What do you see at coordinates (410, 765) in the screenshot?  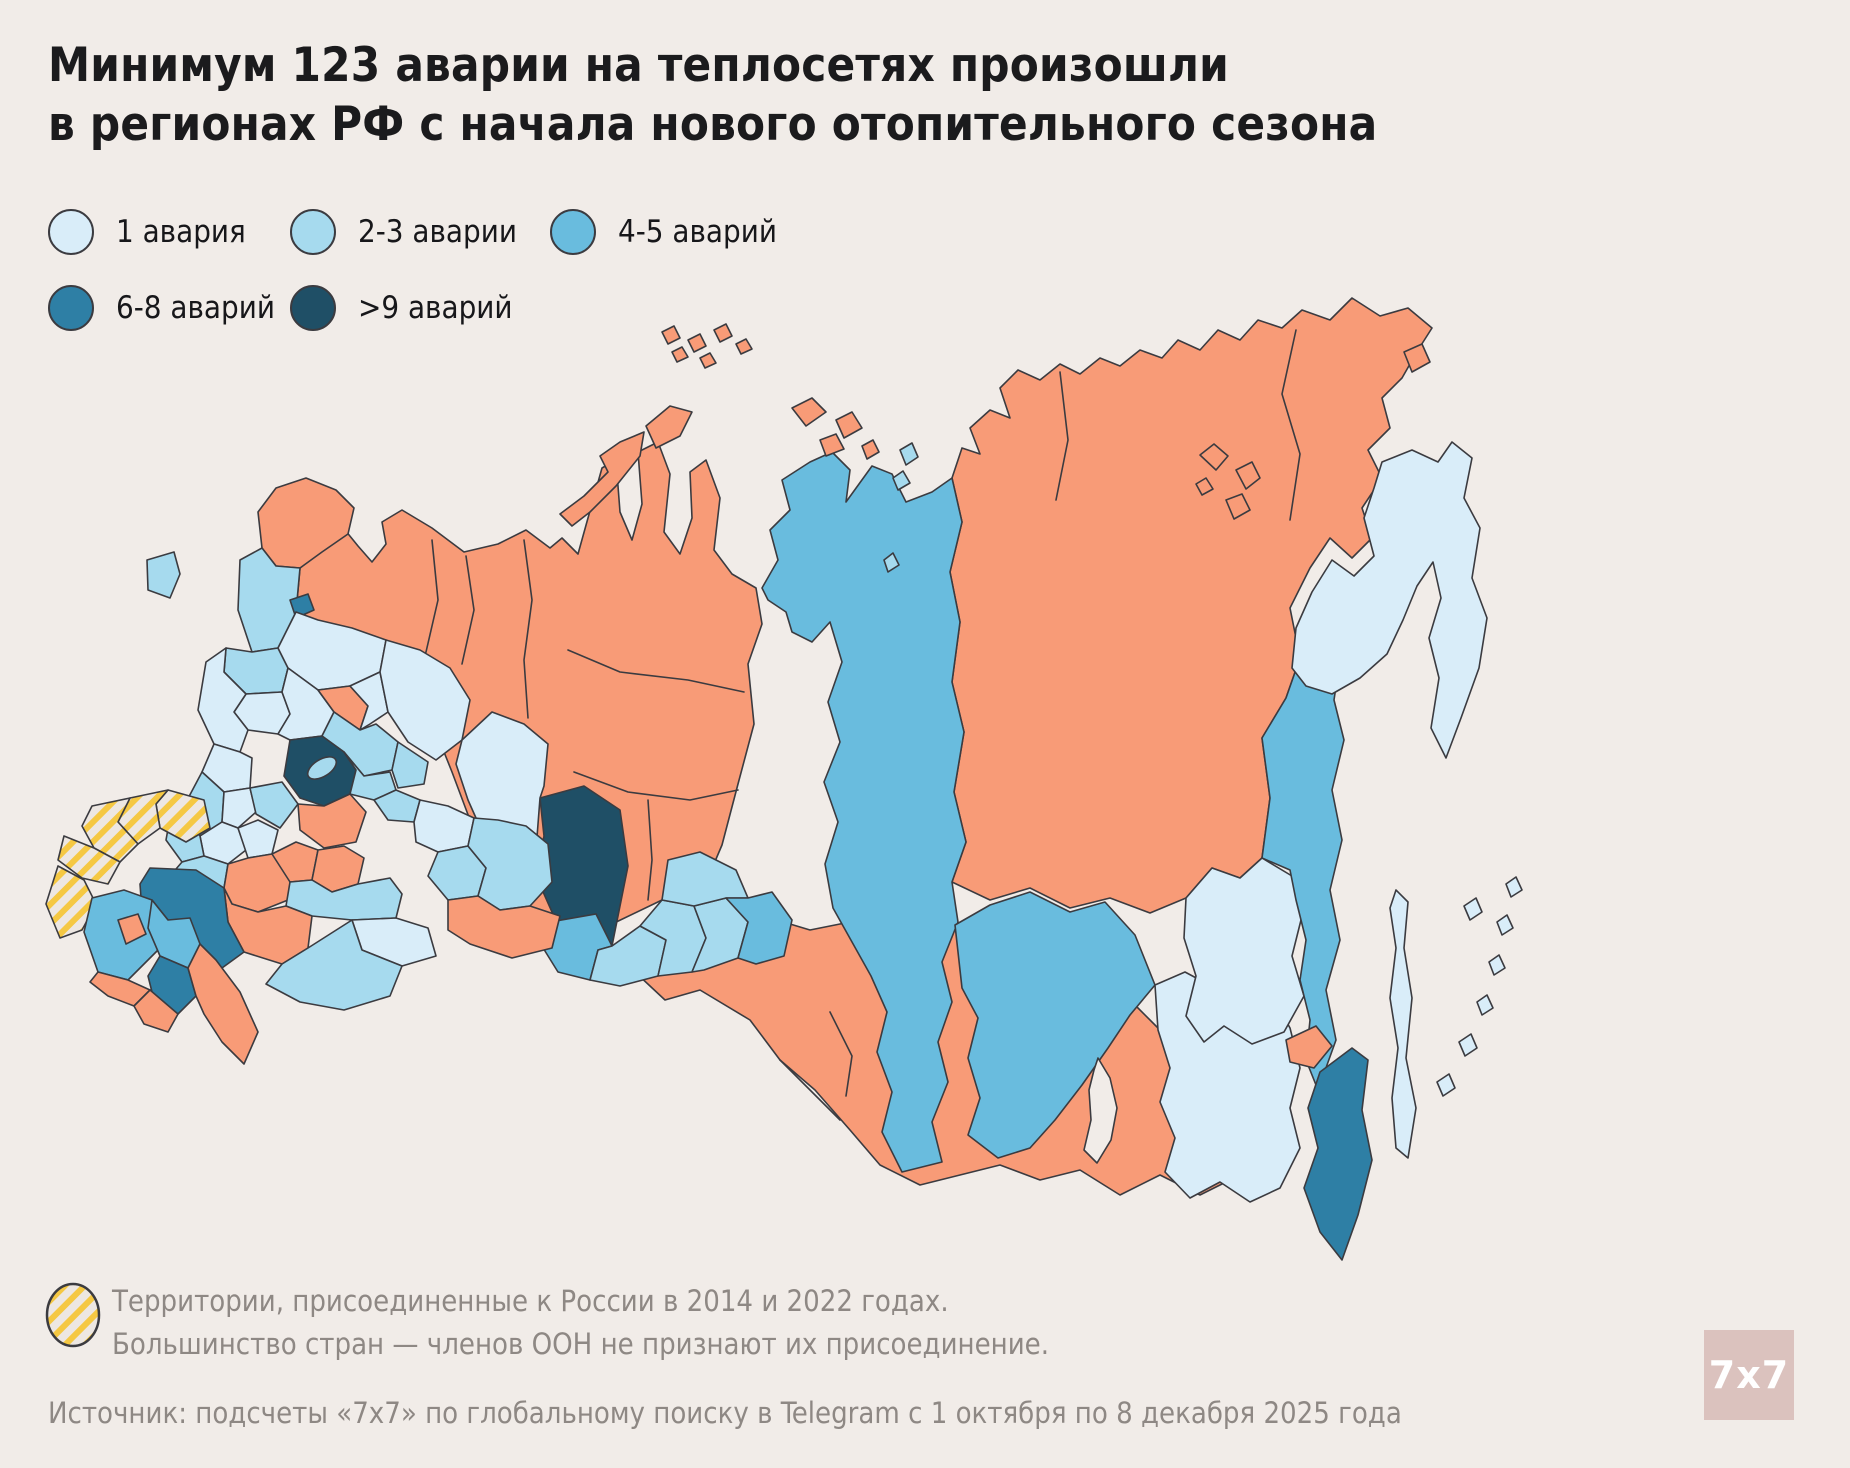 I see `region-mari-el` at bounding box center [410, 765].